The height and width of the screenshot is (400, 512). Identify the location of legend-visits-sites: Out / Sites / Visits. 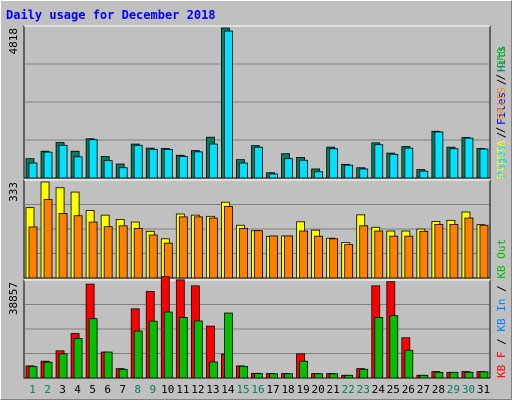
(500, 114).